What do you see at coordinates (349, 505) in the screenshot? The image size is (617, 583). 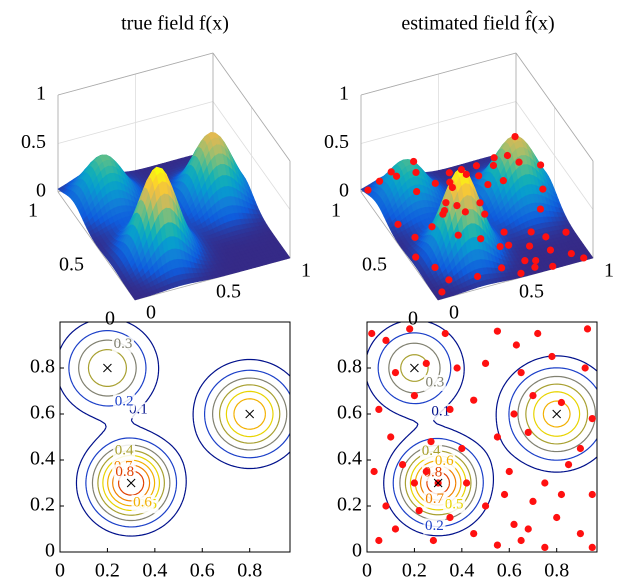 I see `y-tick-label: 0.2` at bounding box center [349, 505].